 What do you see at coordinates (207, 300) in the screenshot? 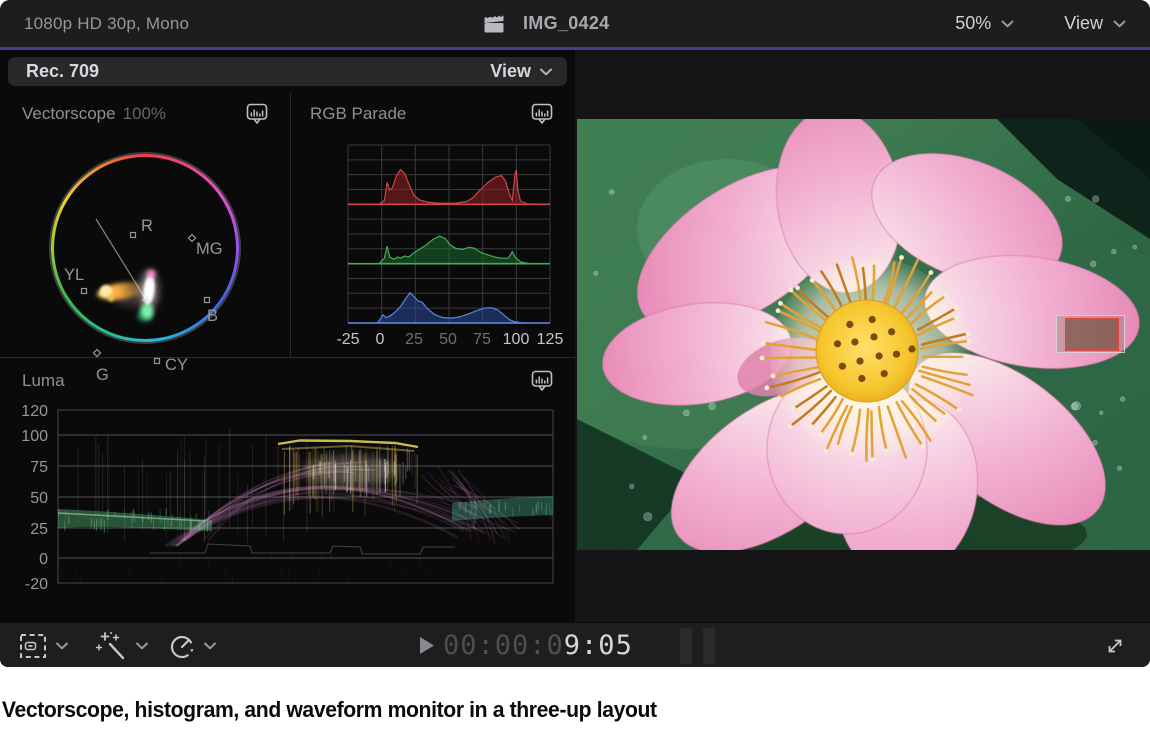
I see `target-square-b` at bounding box center [207, 300].